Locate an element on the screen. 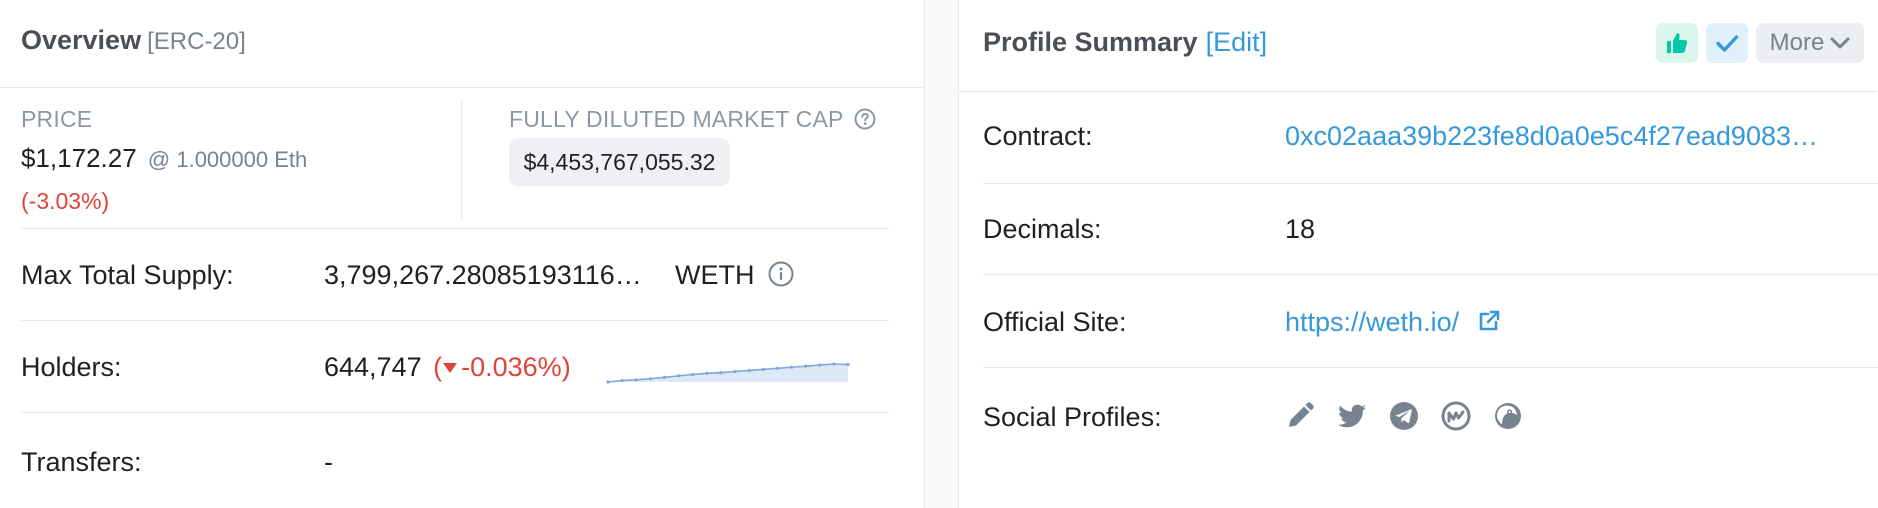 The width and height of the screenshot is (1878, 508). more-label: More is located at coordinates (1797, 42).